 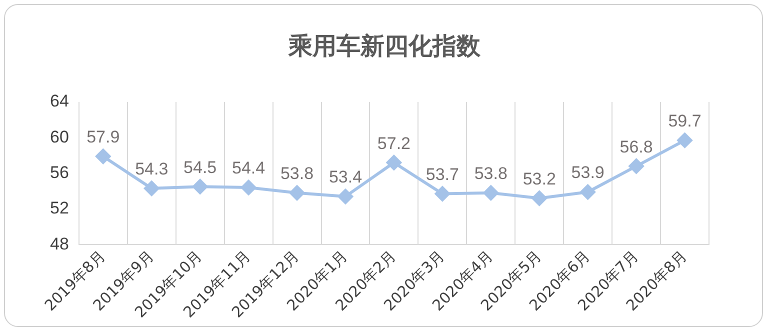 I want to click on y-tick-label: 52, so click(x=59, y=208).